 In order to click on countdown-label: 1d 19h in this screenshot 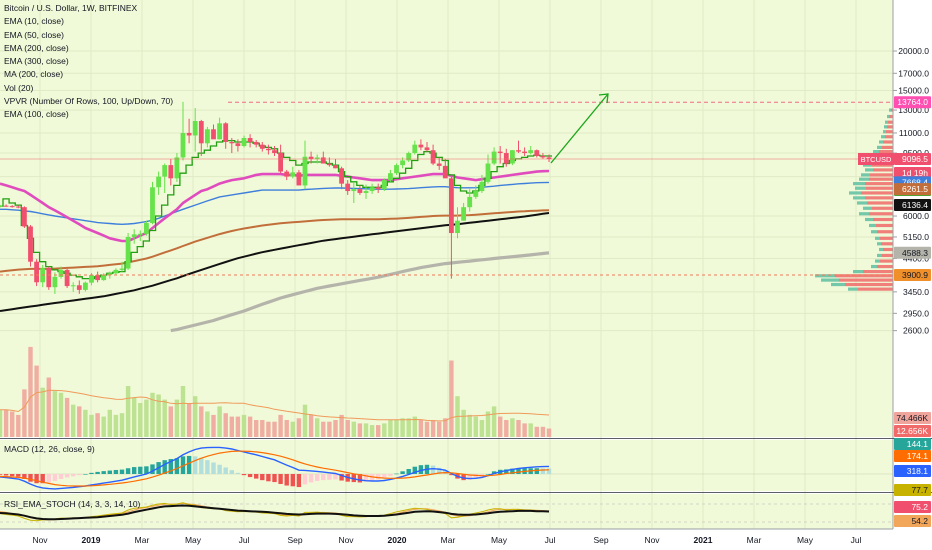, I will do `click(915, 173)`.